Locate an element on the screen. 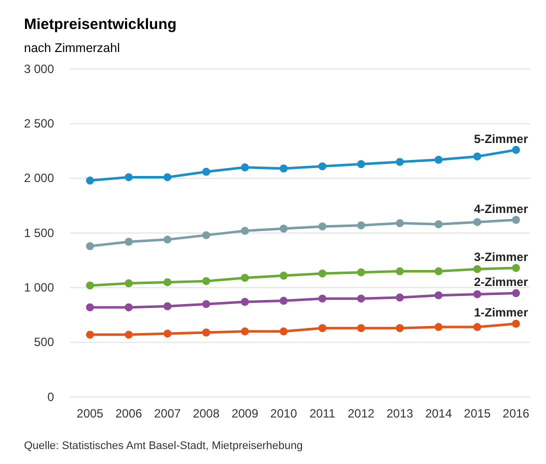  x-tick-label: 2008 is located at coordinates (206, 413).